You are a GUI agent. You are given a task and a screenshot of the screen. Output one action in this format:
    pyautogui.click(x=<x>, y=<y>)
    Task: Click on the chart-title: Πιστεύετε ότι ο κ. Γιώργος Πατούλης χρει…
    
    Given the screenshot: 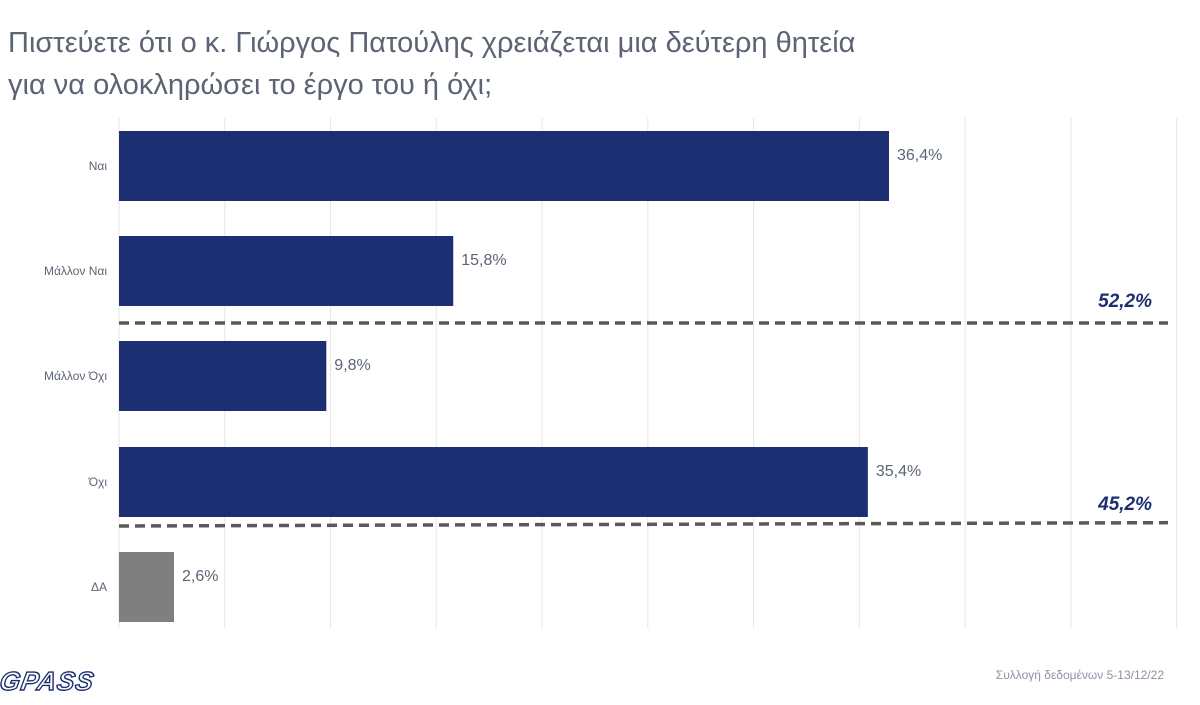 What is the action you would take?
    pyautogui.click(x=598, y=64)
    